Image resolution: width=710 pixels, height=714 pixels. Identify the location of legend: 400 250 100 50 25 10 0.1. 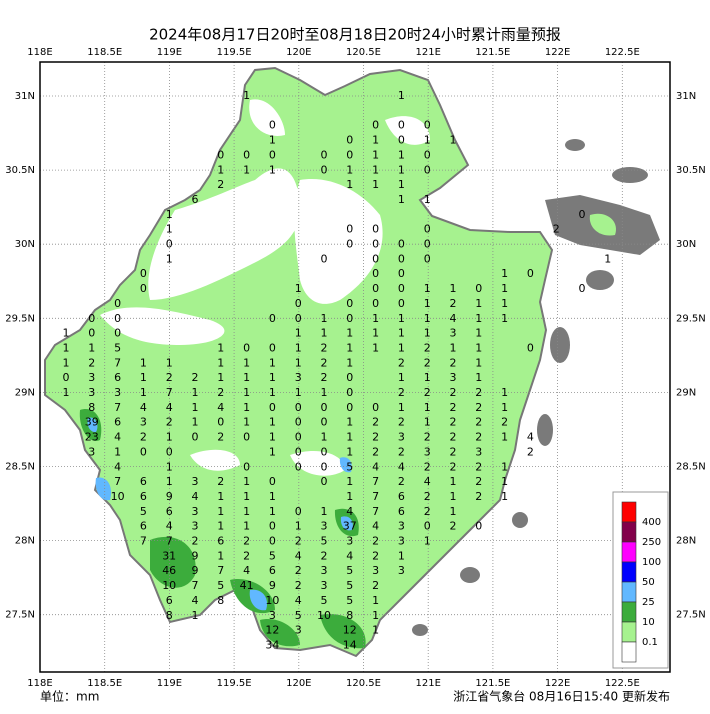
(641, 582).